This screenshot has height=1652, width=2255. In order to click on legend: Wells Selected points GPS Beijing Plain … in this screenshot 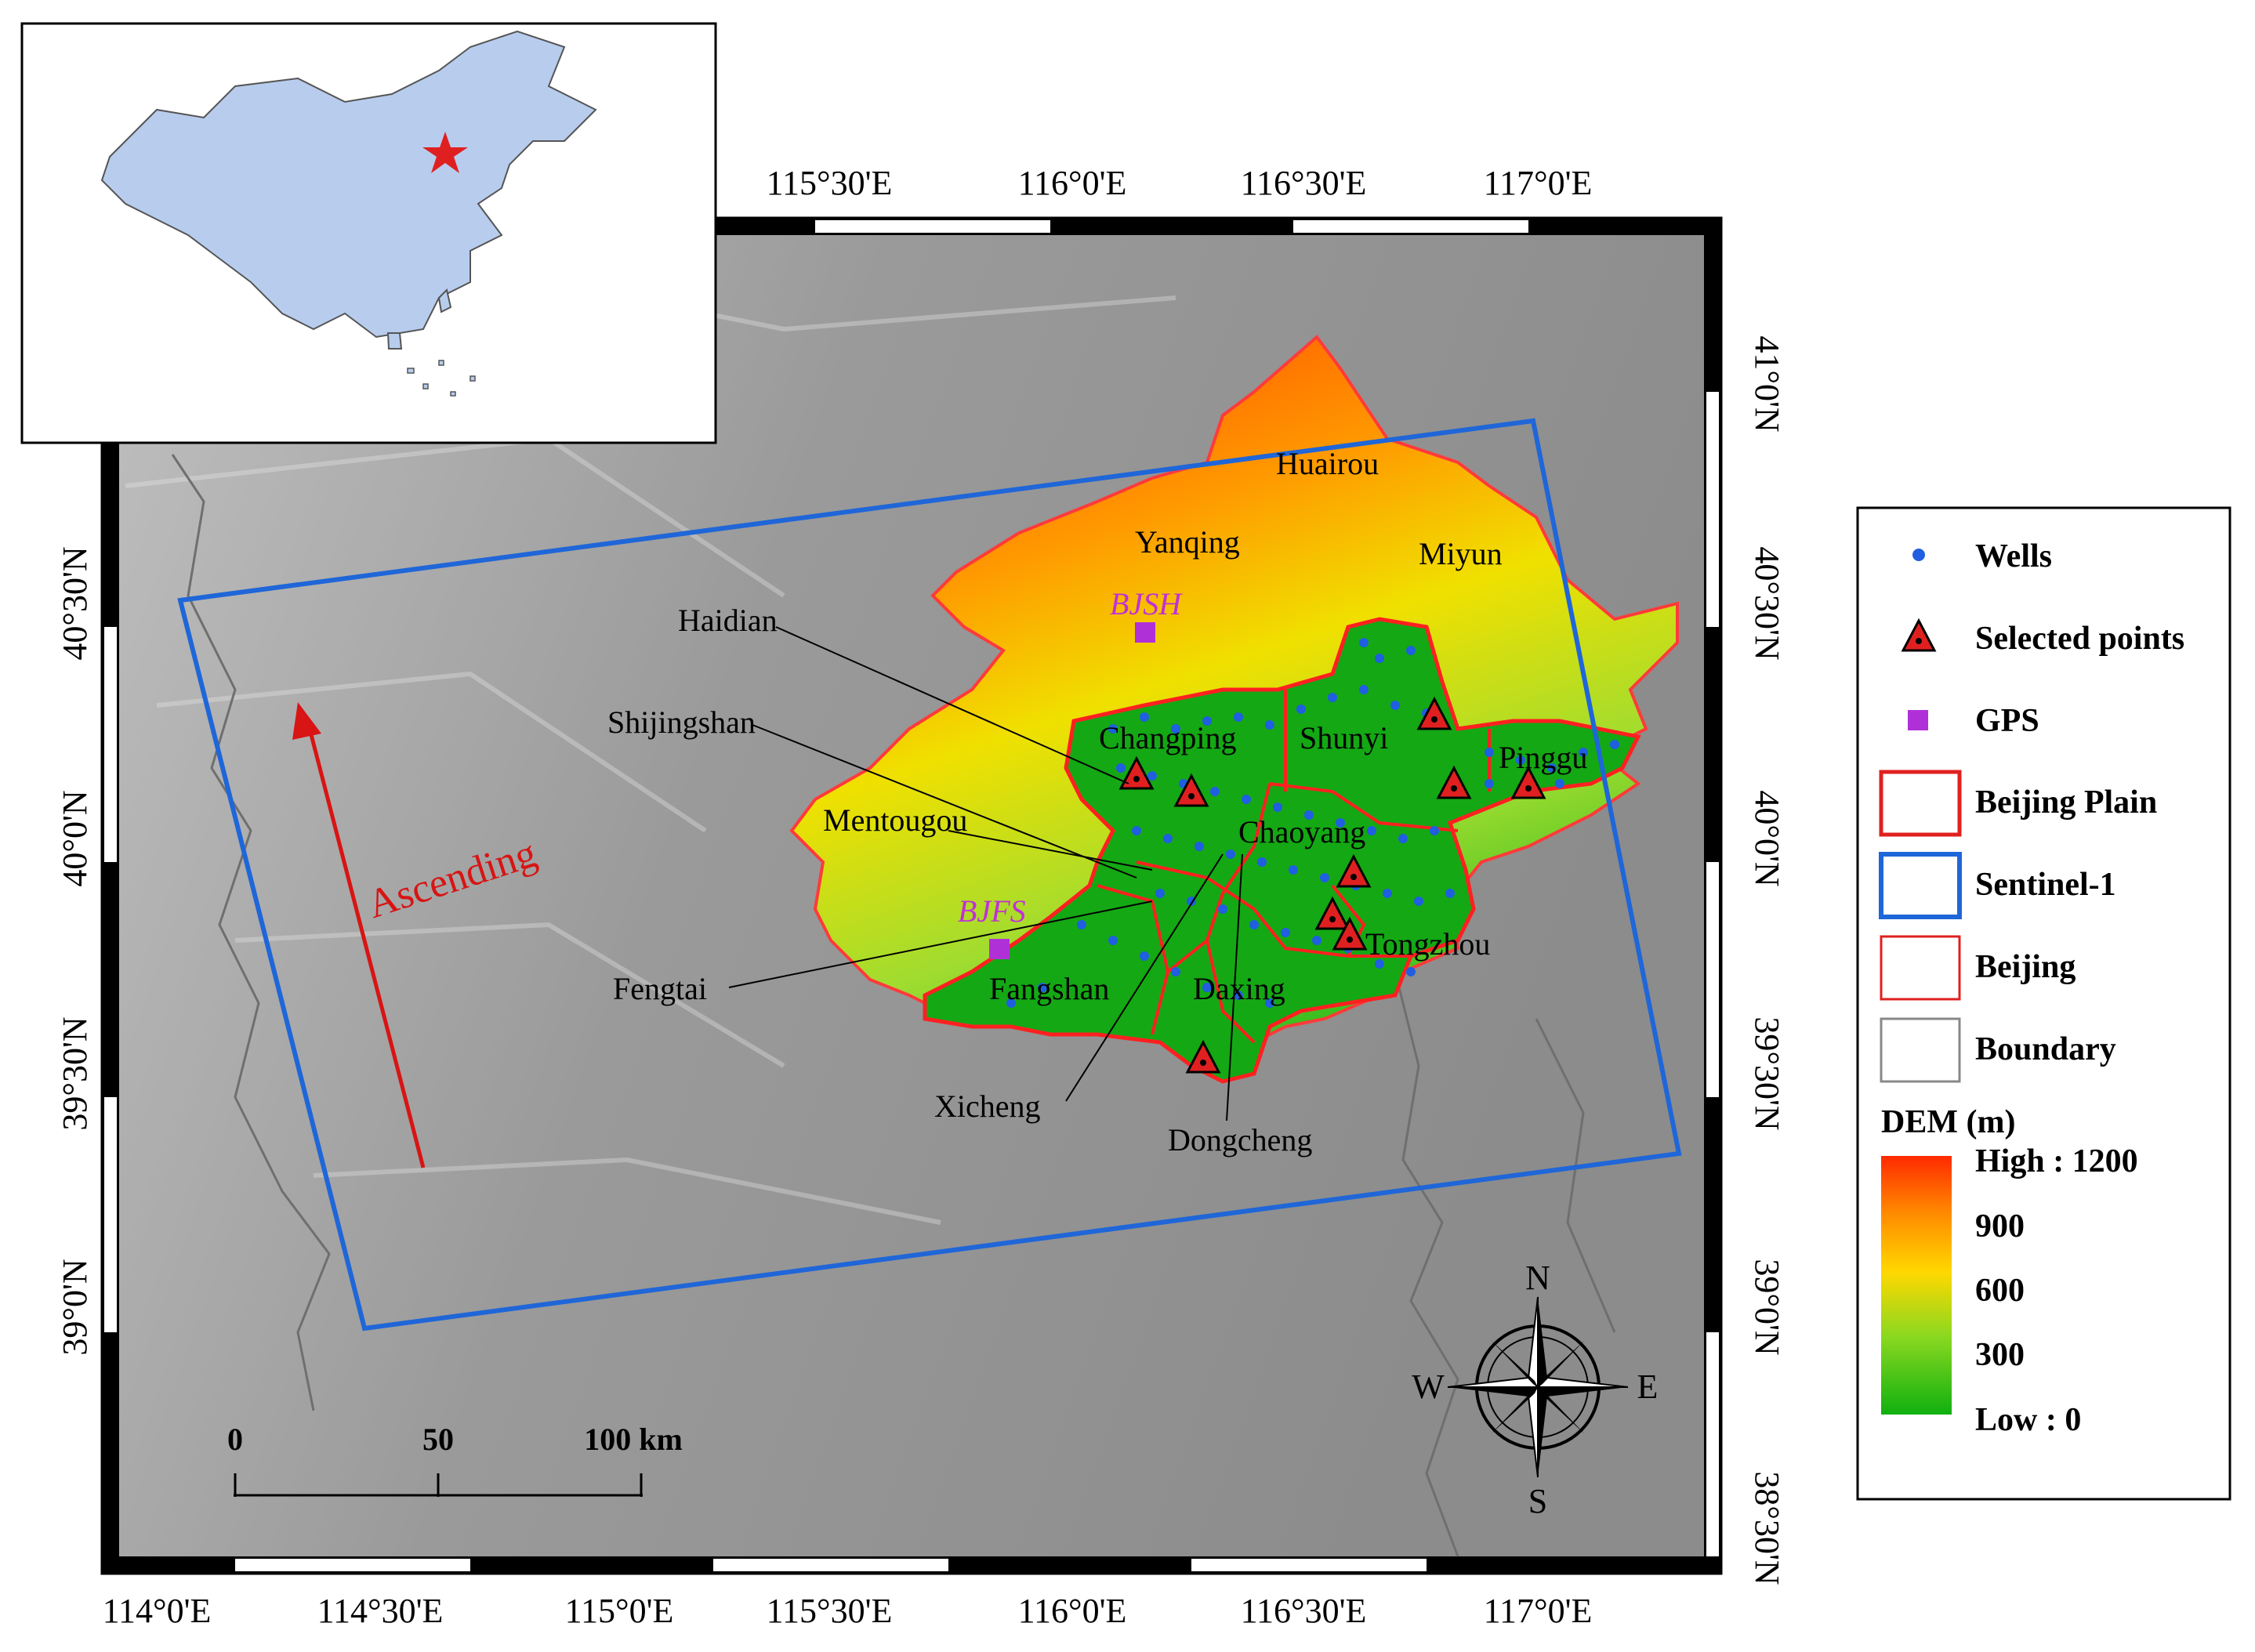, I will do `click(2044, 1003)`.